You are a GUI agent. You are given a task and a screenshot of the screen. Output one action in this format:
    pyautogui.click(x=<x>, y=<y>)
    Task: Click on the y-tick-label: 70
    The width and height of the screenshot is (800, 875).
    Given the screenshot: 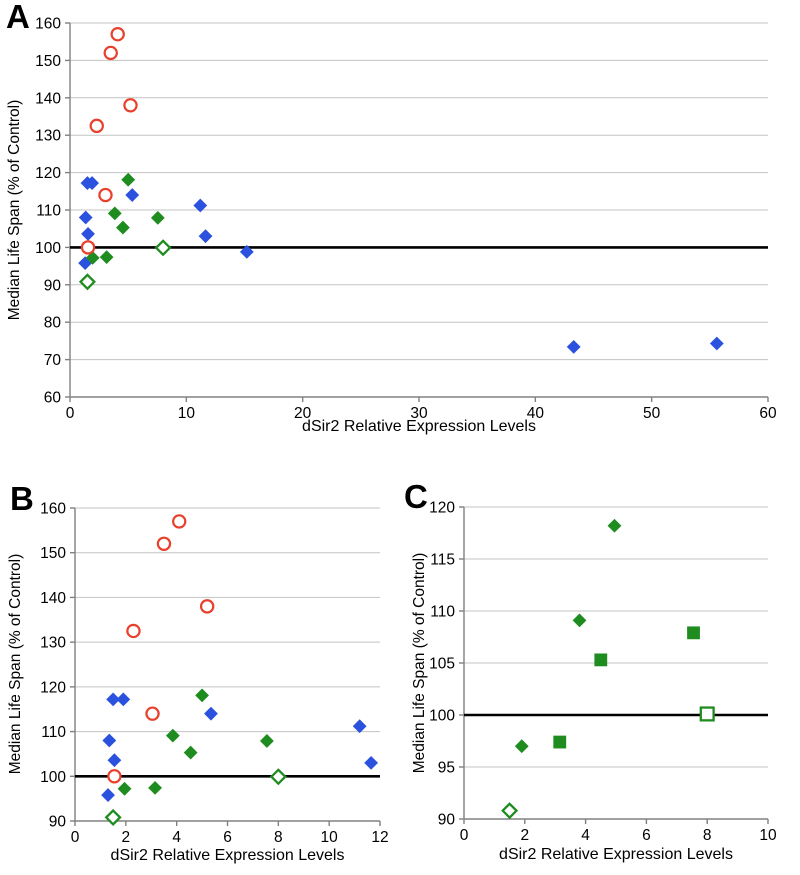 What is the action you would take?
    pyautogui.click(x=53, y=360)
    